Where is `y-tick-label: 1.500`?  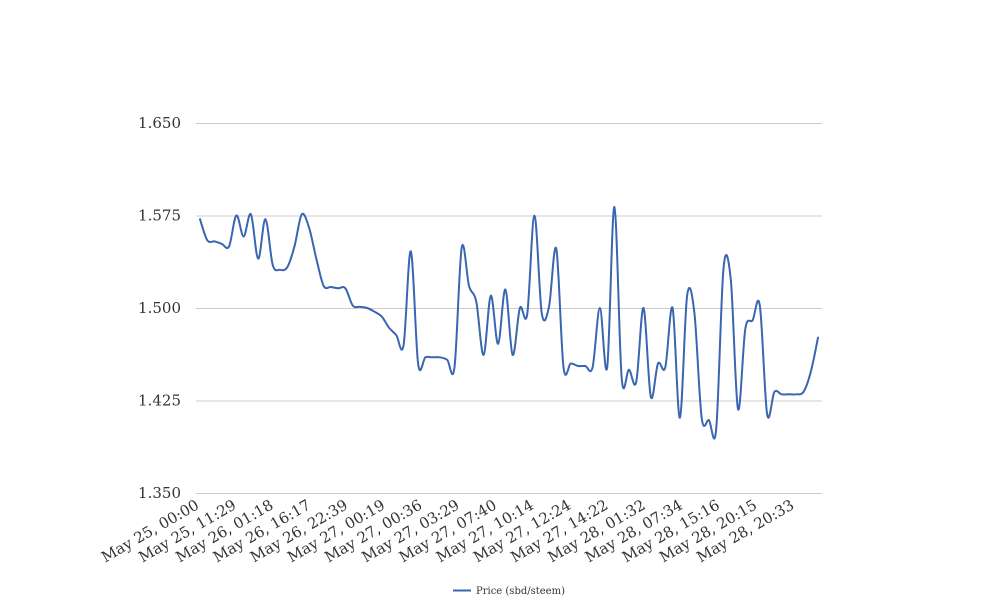
y-tick-label: 1.500 is located at coordinates (159, 308).